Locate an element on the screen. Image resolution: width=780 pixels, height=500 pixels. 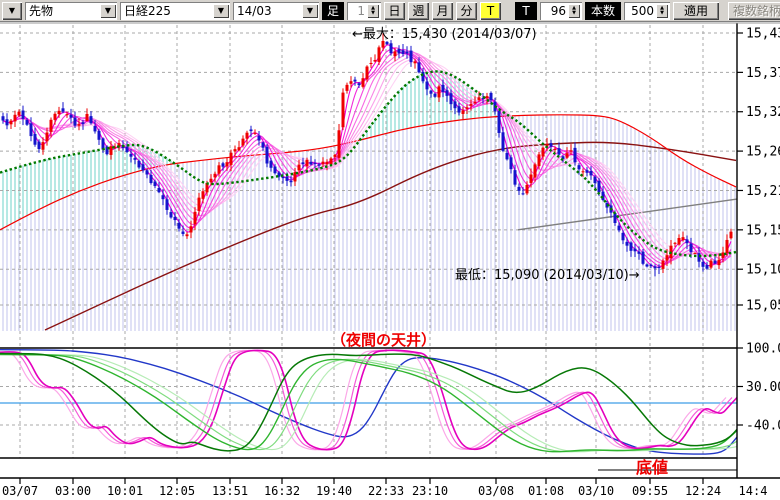
instrument-select: 先物 ▼ is located at coordinates (71, 10).